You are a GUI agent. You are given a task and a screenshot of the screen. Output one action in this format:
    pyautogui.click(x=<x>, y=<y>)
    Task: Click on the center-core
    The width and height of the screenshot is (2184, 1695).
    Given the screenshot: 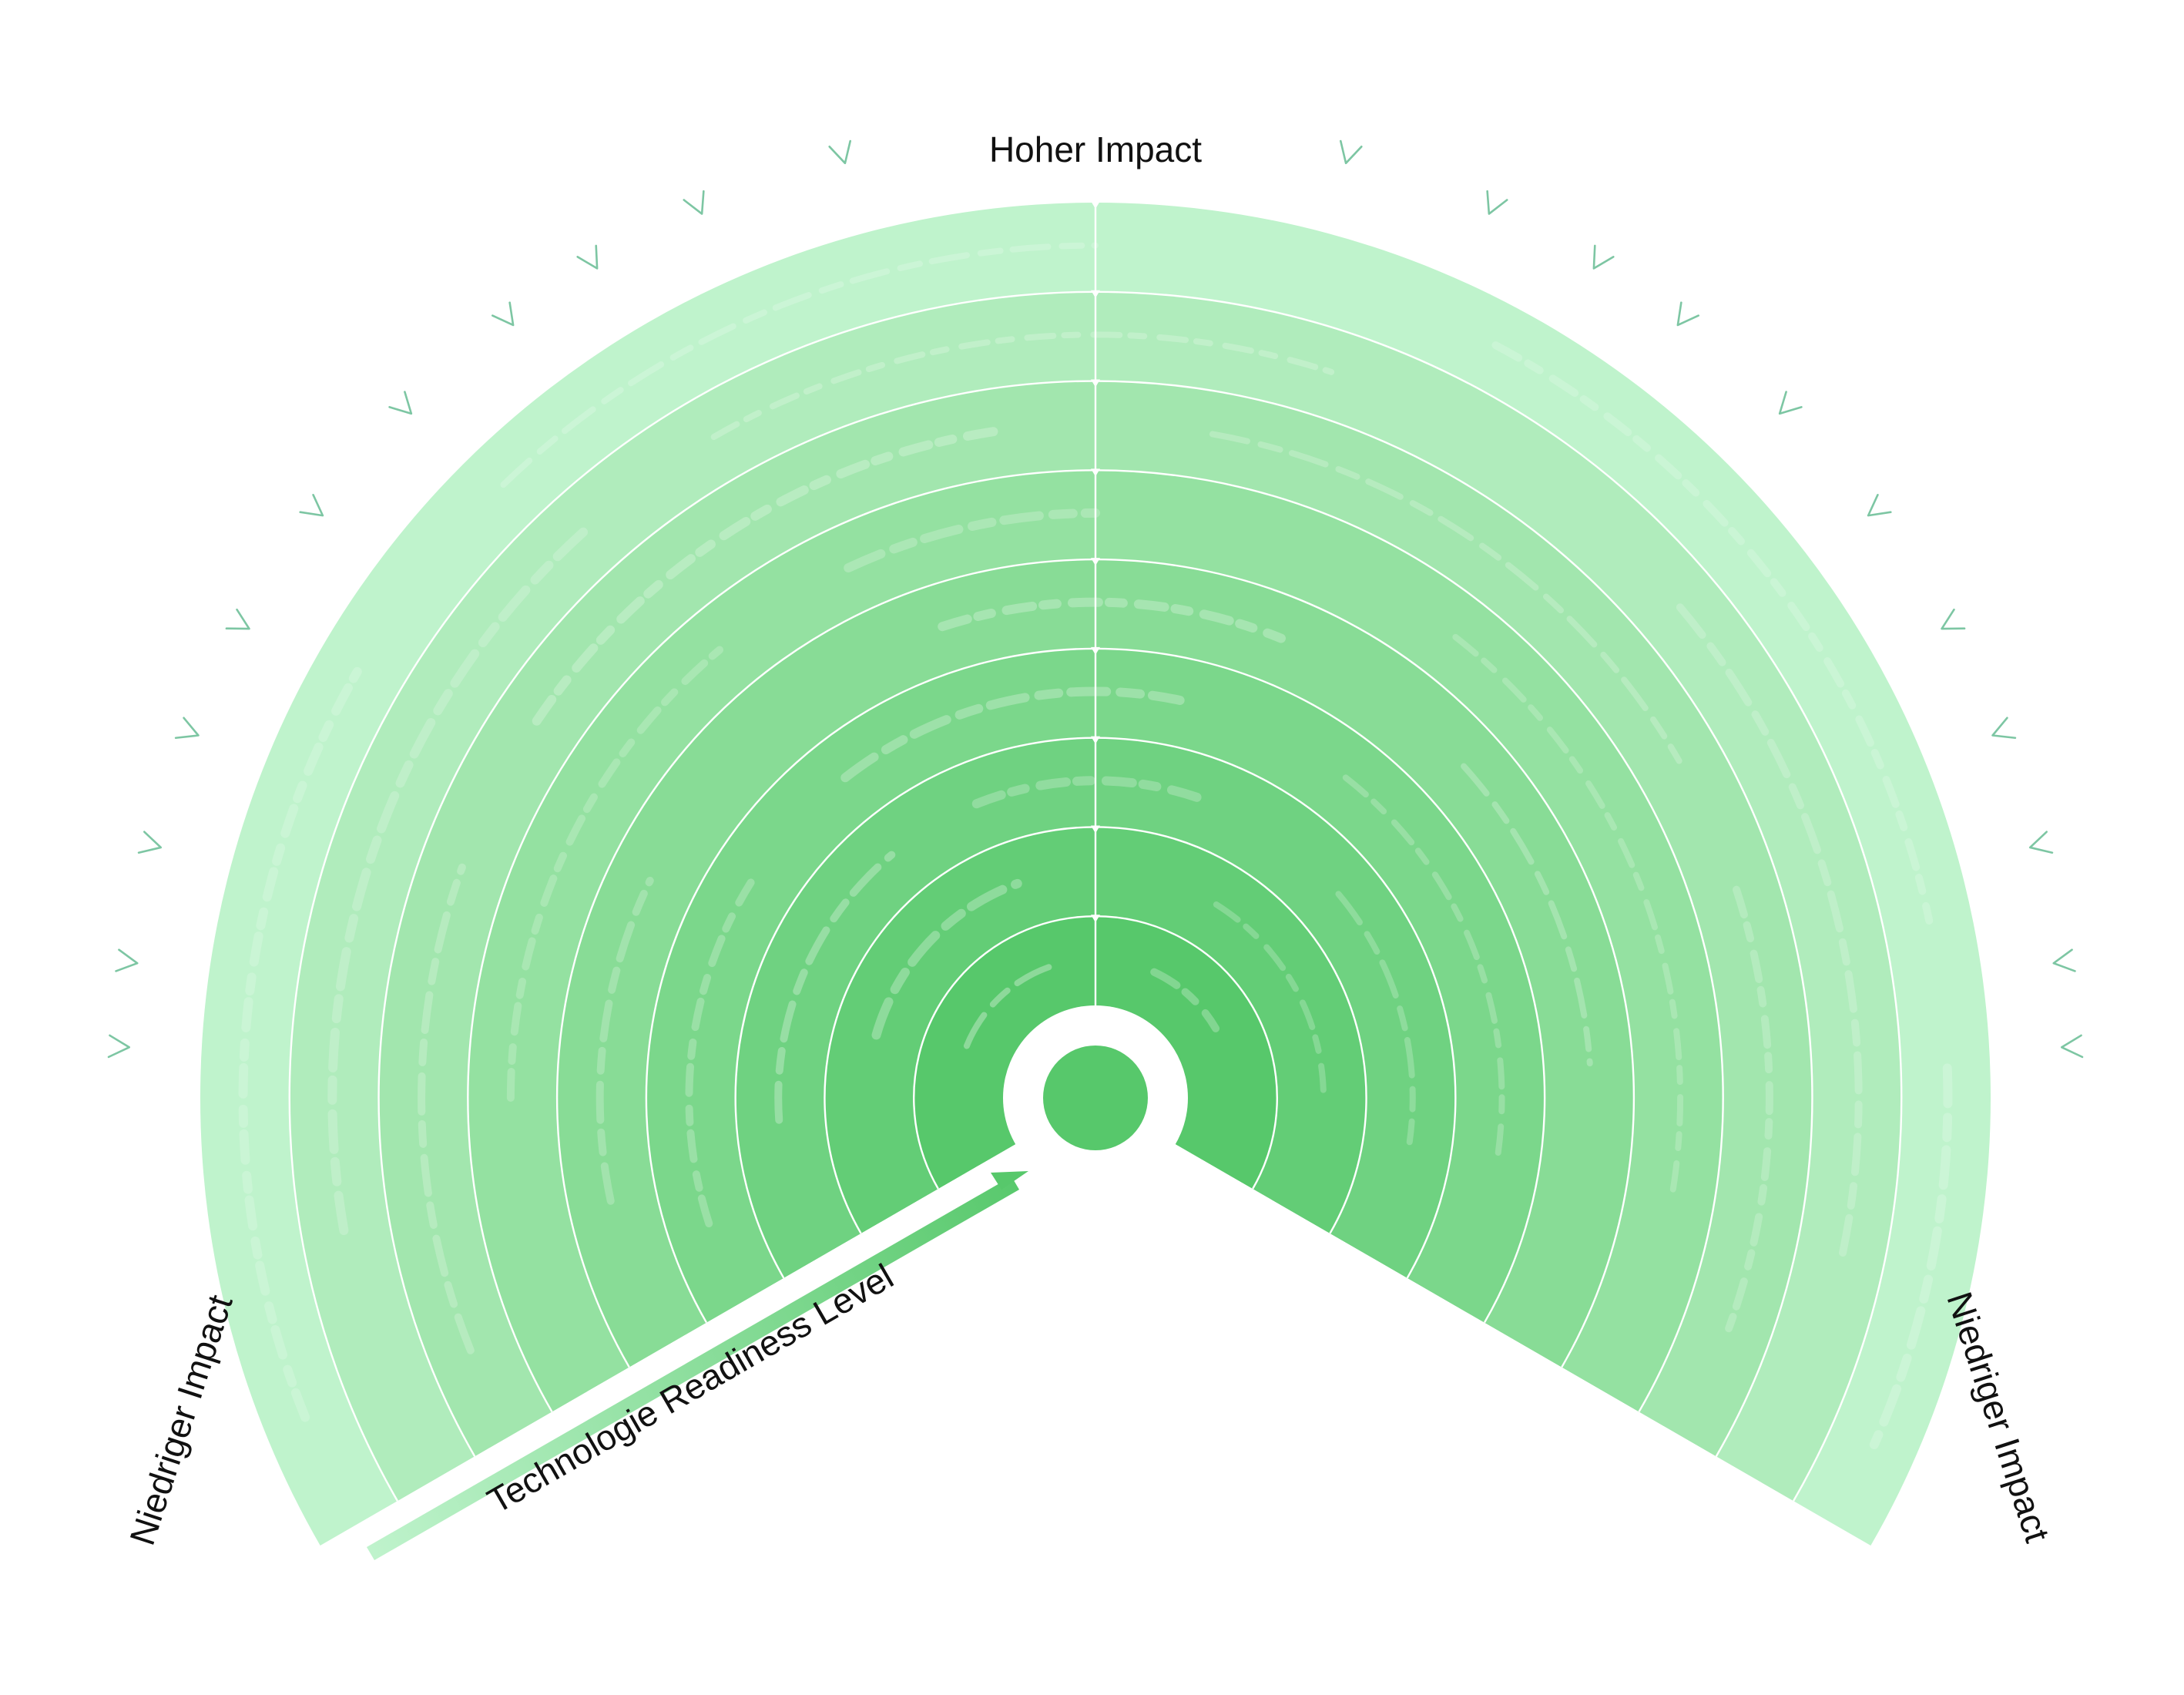 What is the action you would take?
    pyautogui.click(x=1095, y=1098)
    